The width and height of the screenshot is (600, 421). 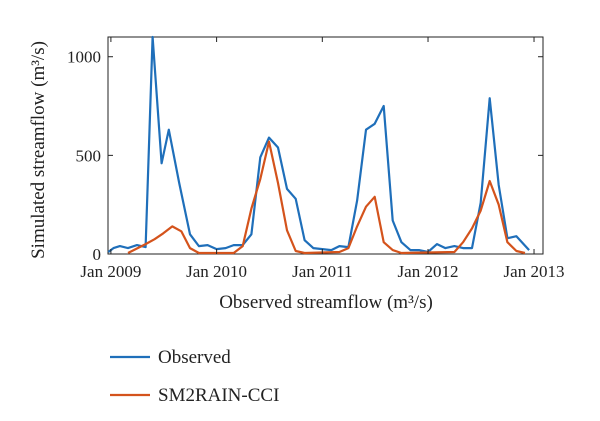 I want to click on y-tick-label: 500, so click(x=89, y=155).